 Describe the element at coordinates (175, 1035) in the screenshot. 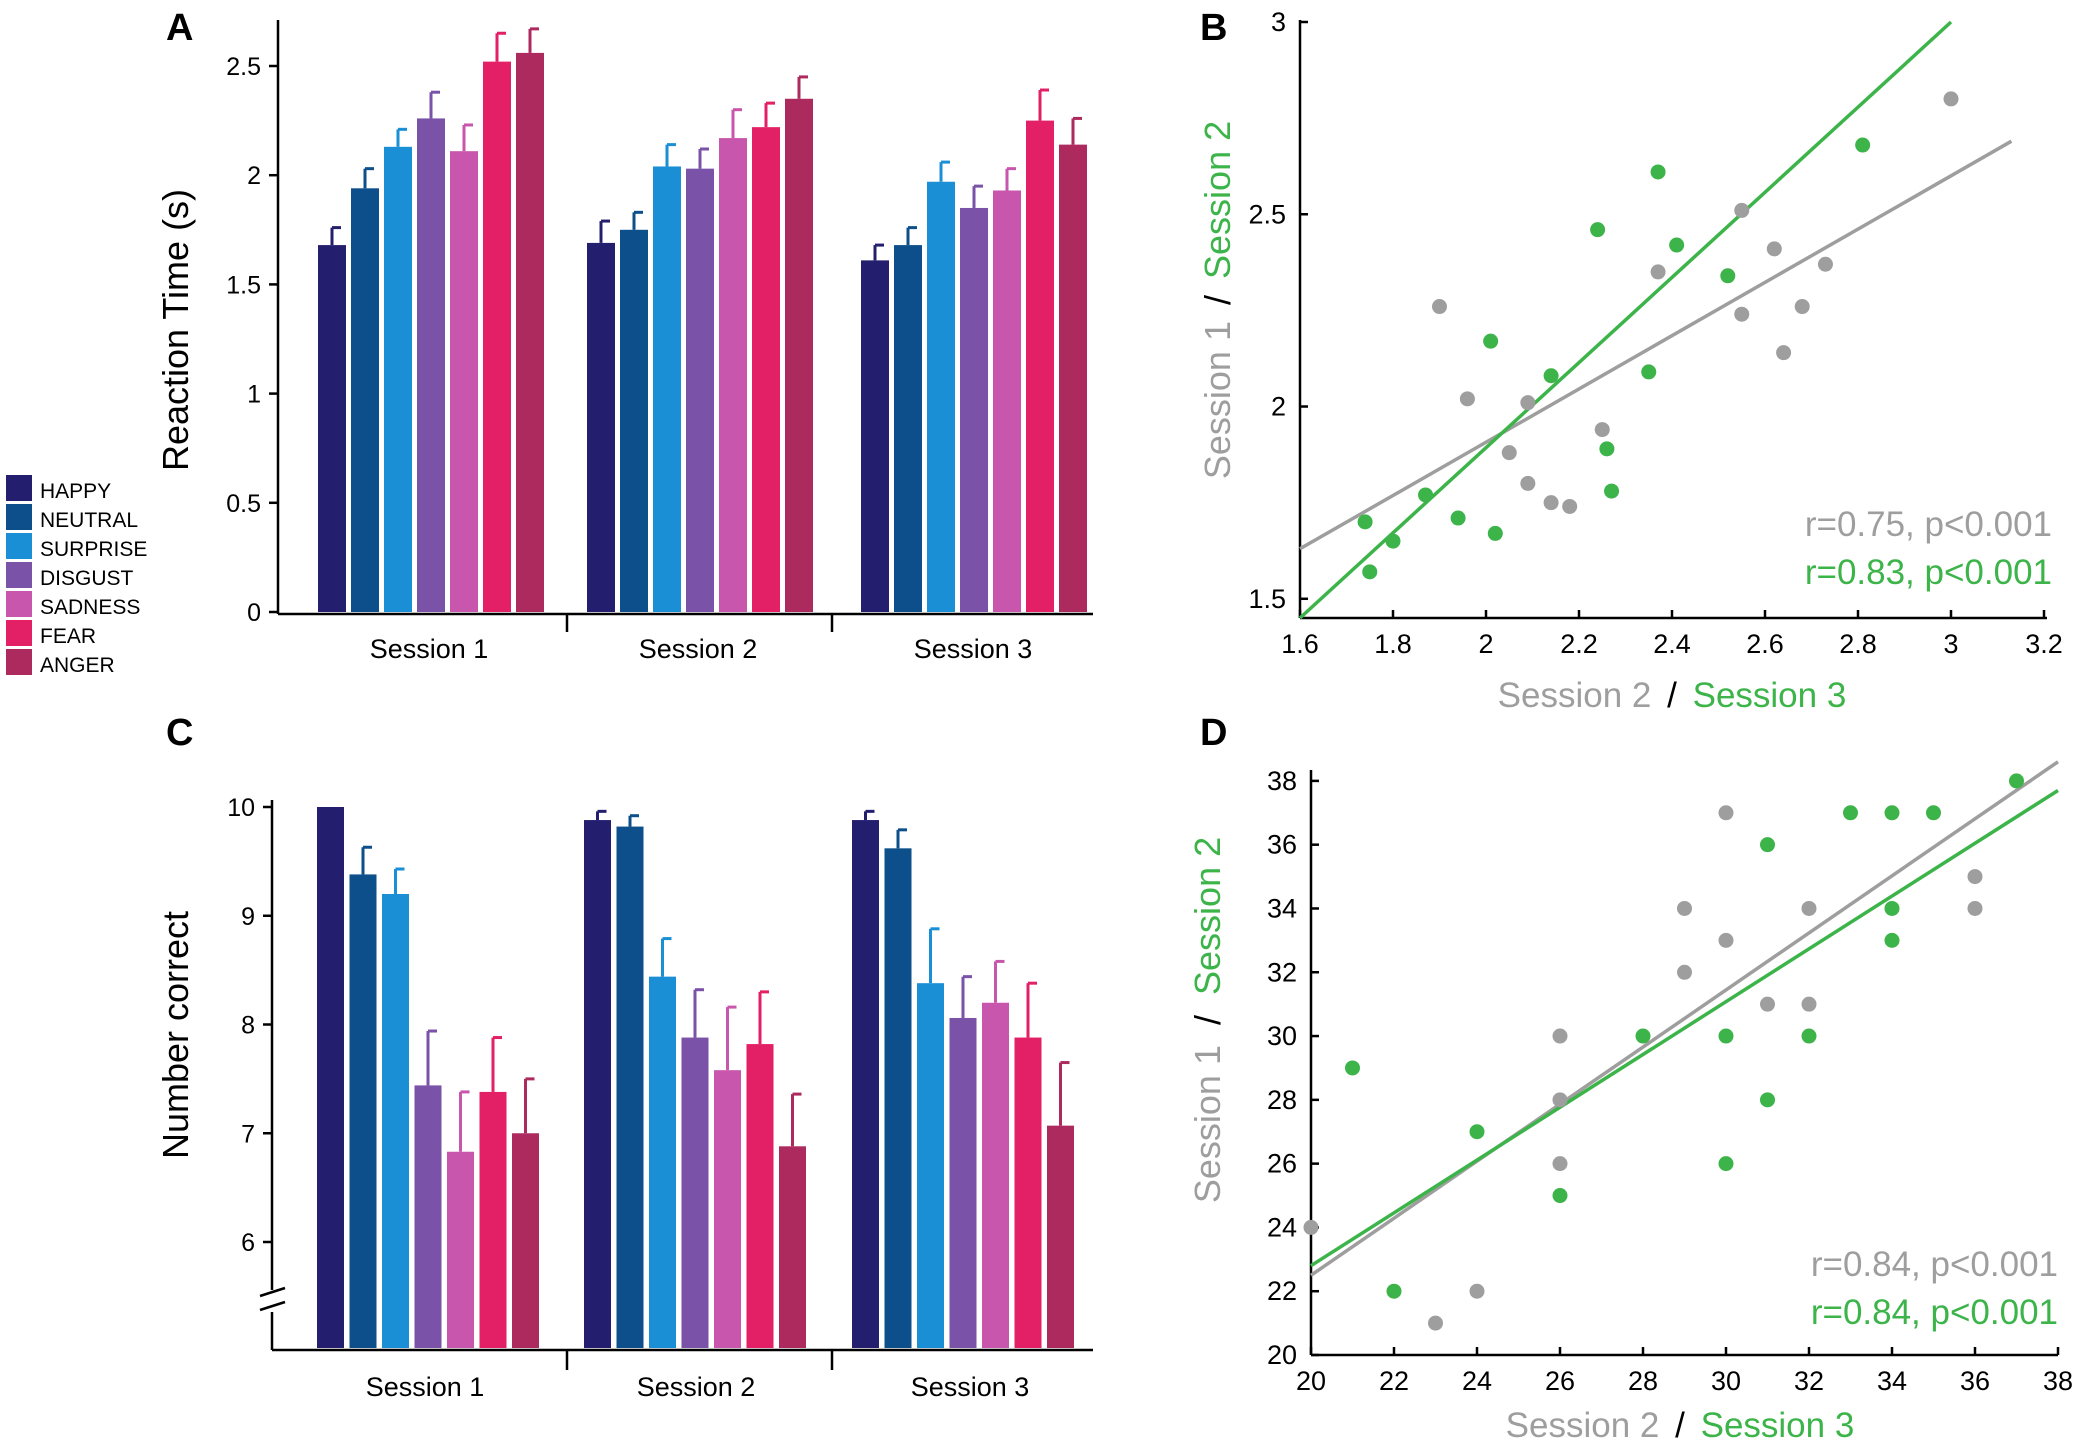

I see `panel-c-ylabel: Number correct` at that location.